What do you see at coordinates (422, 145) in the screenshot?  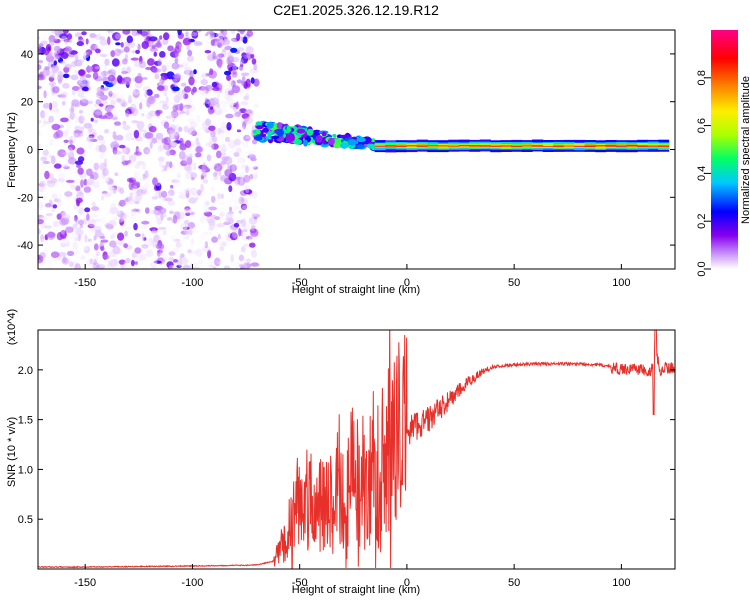 I see `heat-band` at bounding box center [422, 145].